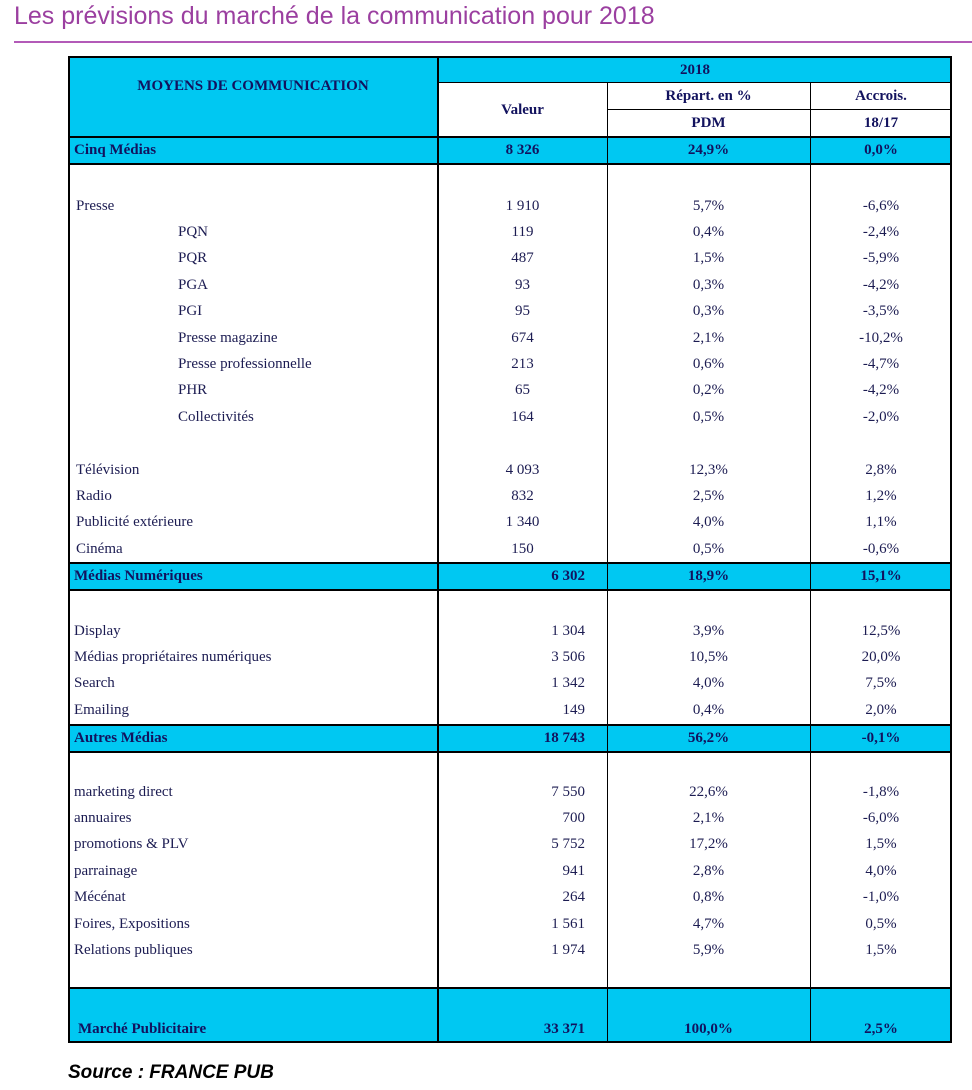 The width and height of the screenshot is (972, 1090). I want to click on subrow-value: 95, so click(522, 311).